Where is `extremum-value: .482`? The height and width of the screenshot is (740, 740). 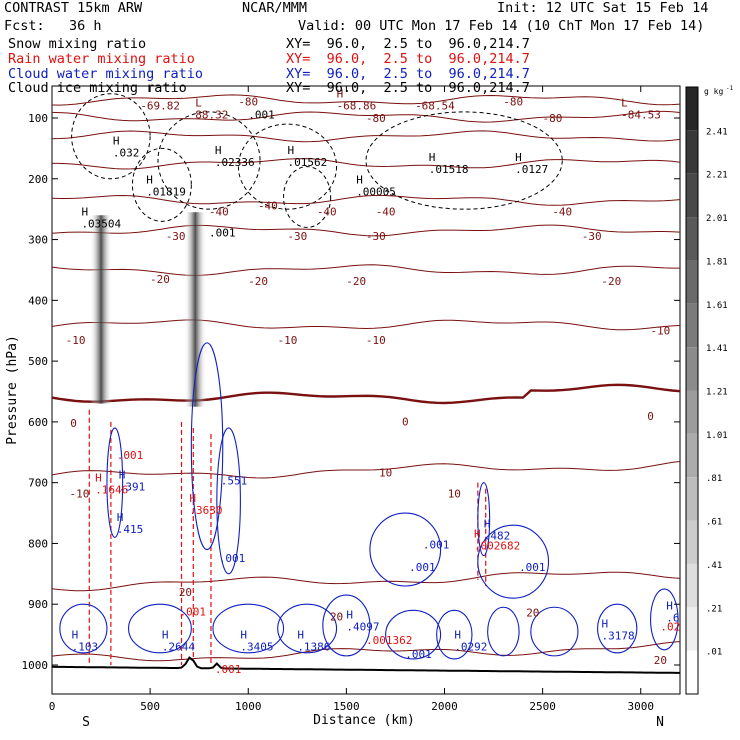 extremum-value: .482 is located at coordinates (497, 535).